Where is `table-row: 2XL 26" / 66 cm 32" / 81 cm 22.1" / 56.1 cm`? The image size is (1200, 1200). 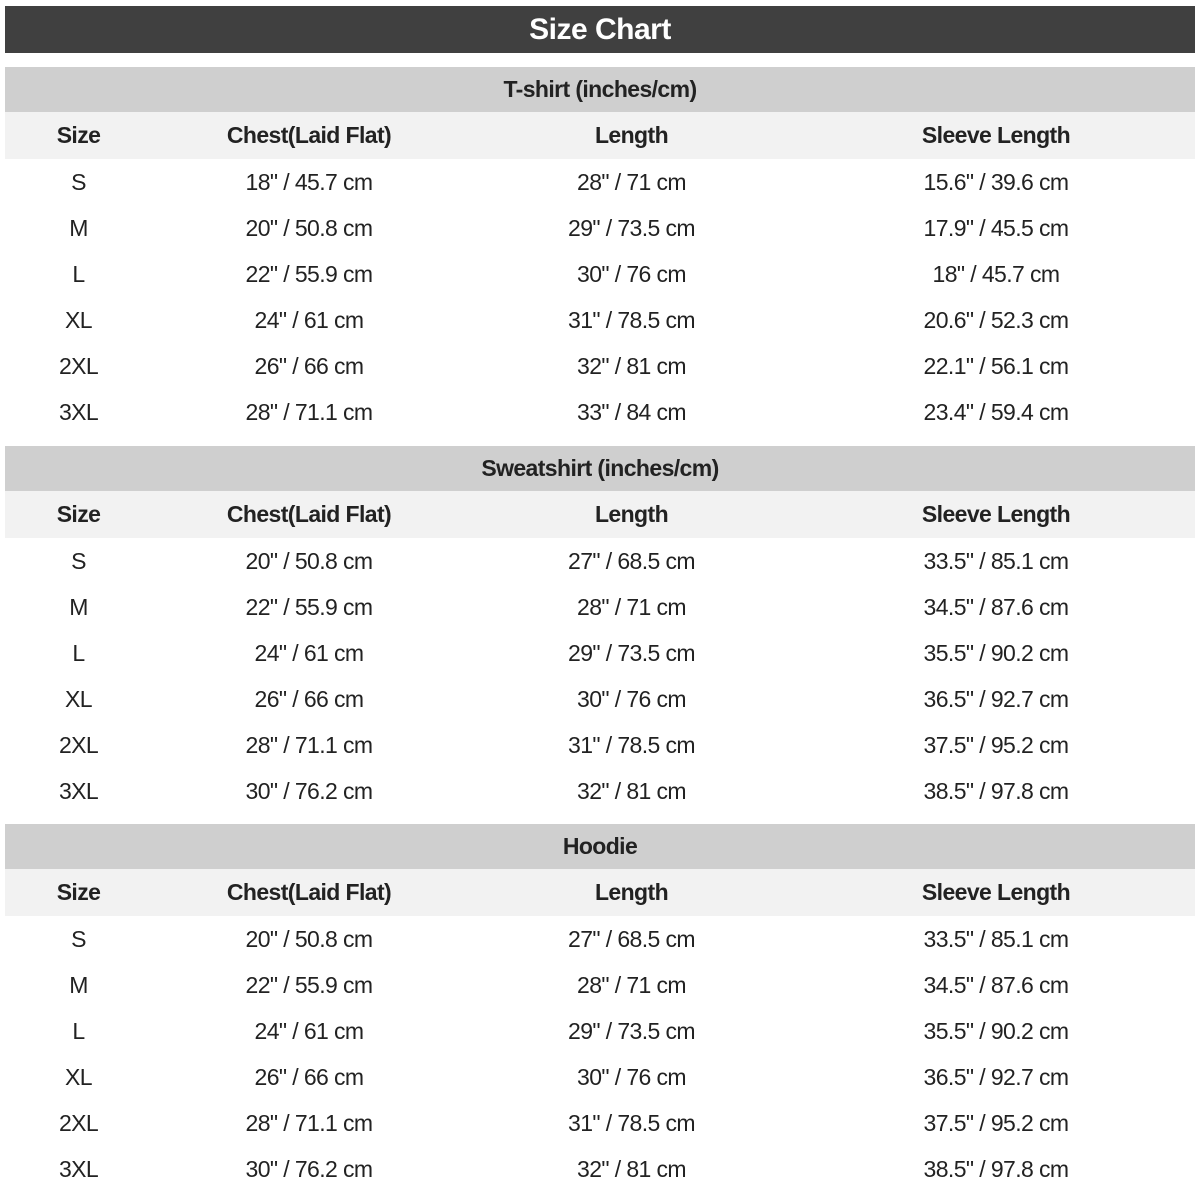 table-row: 2XL 26" / 66 cm 32" / 81 cm 22.1" / 56.1 cm is located at coordinates (600, 366).